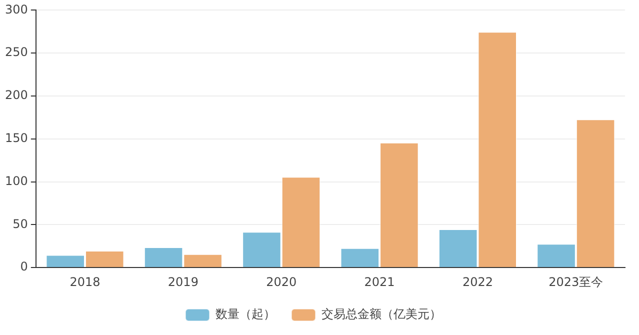  Describe the element at coordinates (246, 314) in the screenshot. I see `legend-label: 数量（起）` at that location.